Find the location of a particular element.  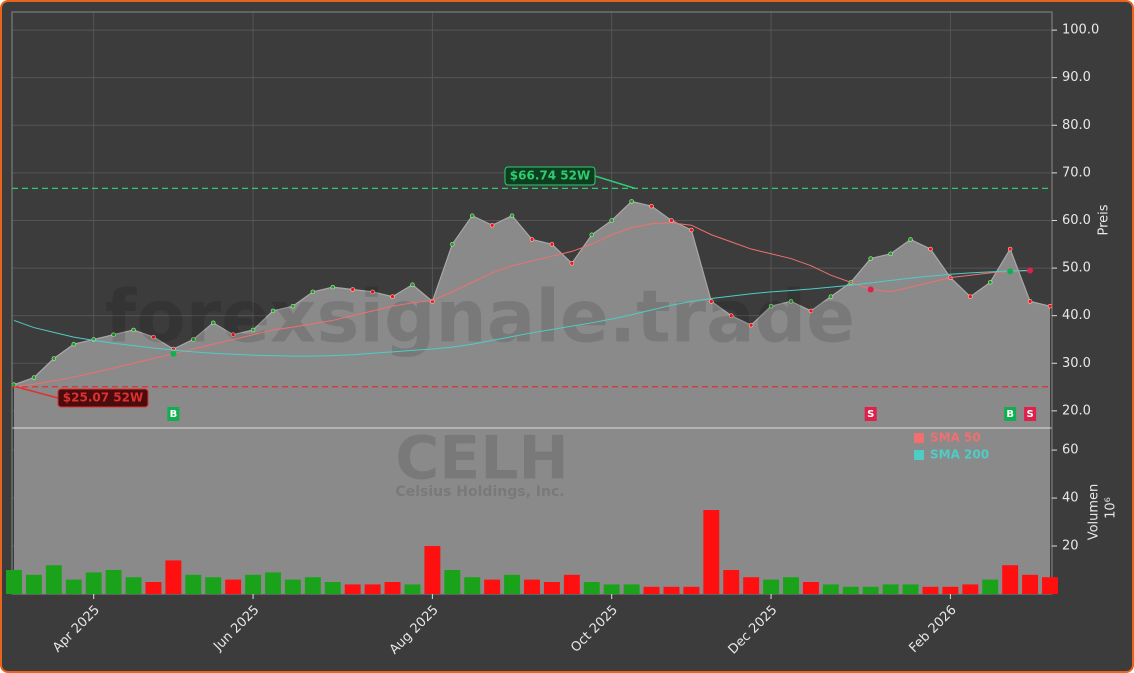

x-tick-label: Jun 2025 is located at coordinates (236, 629).